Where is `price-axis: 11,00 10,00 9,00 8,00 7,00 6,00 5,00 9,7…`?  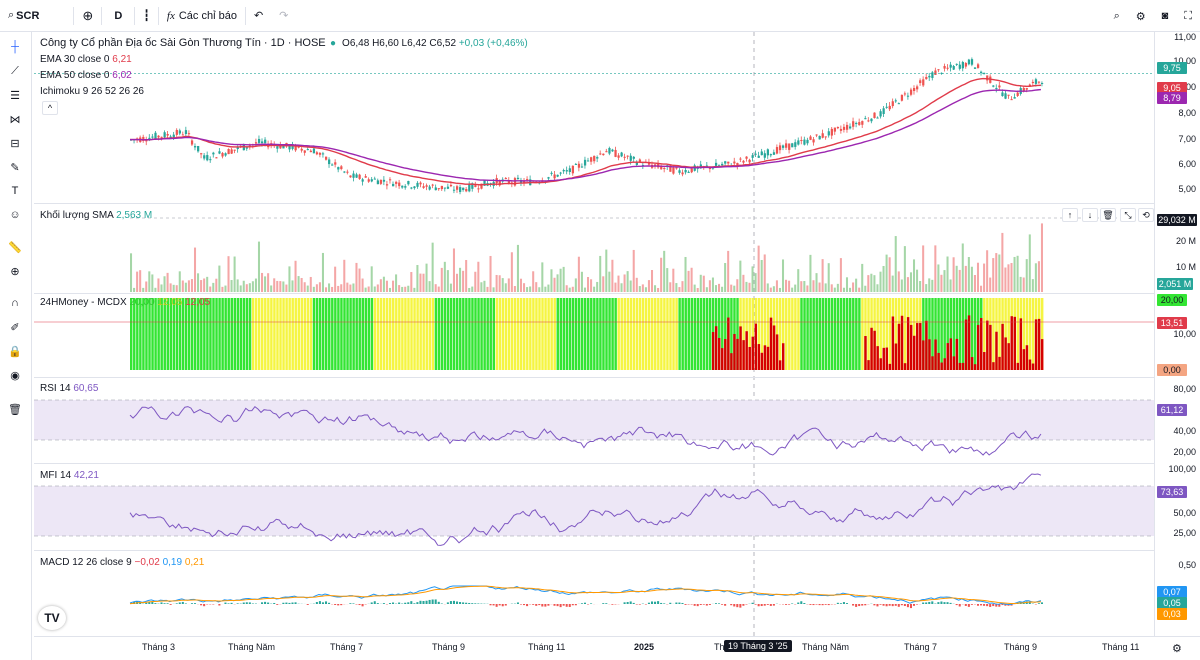
price-axis: 11,00 10,00 9,00 8,00 7,00 6,00 5,00 9,7… is located at coordinates (1177, 334).